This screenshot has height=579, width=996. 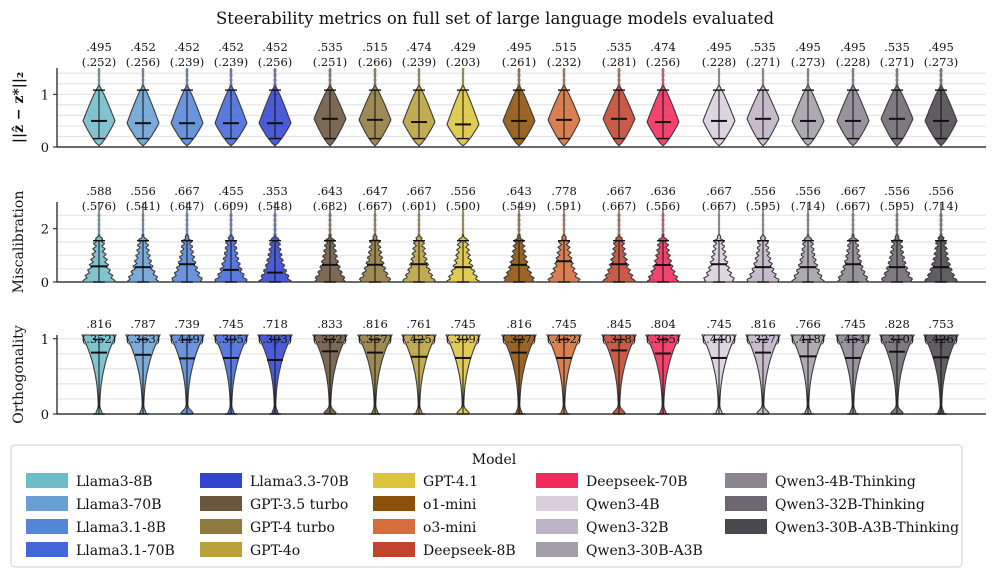 What do you see at coordinates (663, 93) in the screenshot?
I see `violin-13: .474(.256)` at bounding box center [663, 93].